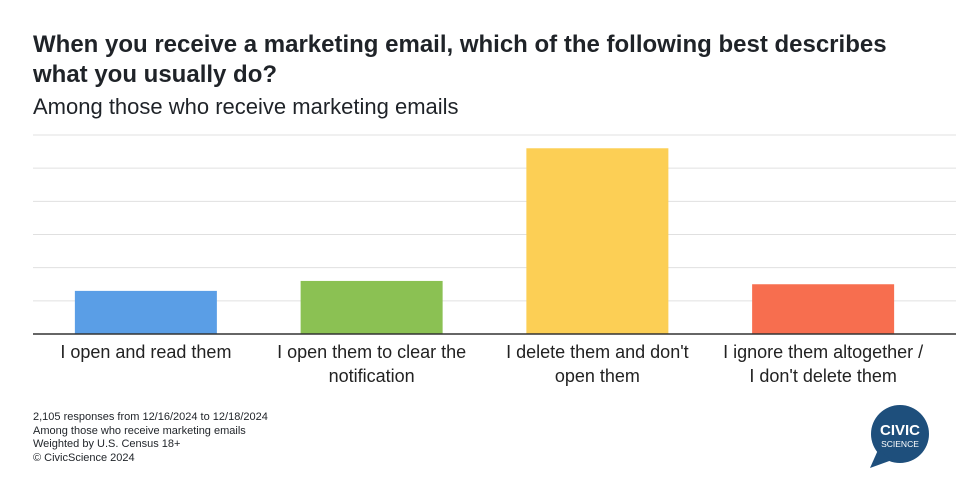 This screenshot has height=496, width=966. What do you see at coordinates (372, 376) in the screenshot?
I see `category-label: notification` at bounding box center [372, 376].